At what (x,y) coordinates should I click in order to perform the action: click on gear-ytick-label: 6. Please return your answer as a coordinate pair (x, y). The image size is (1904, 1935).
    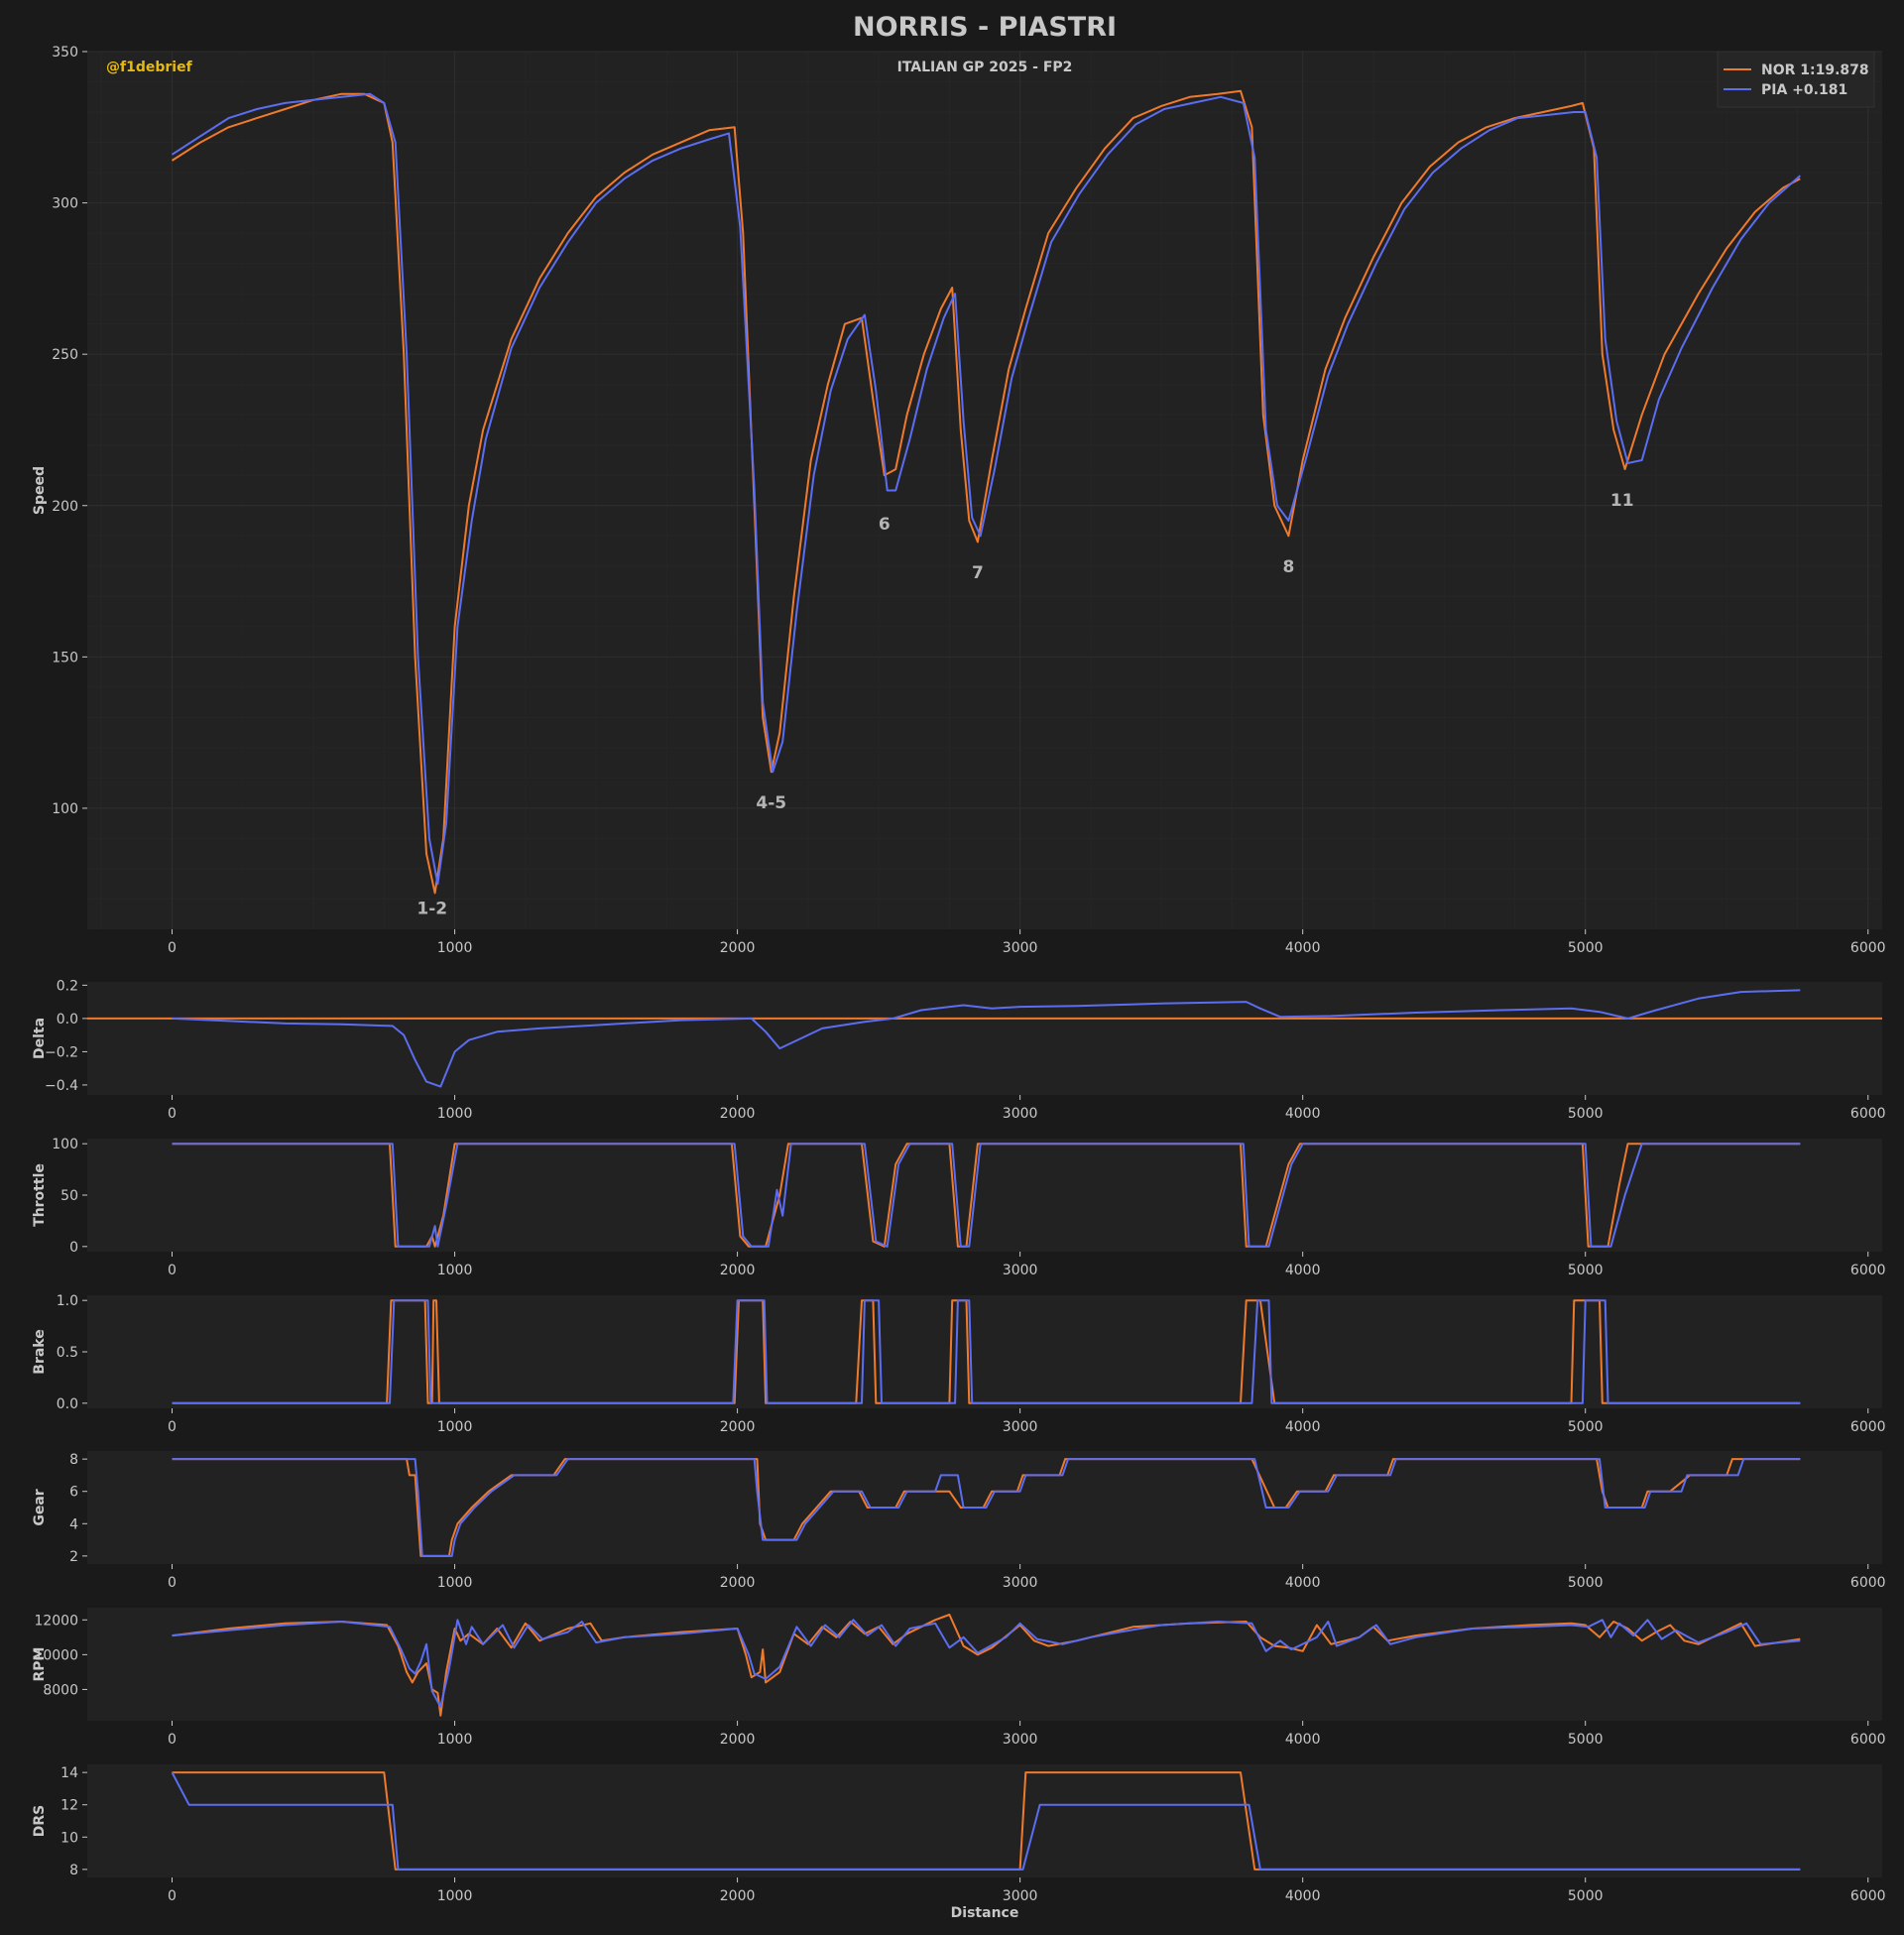
    Looking at the image, I should click on (73, 1493).